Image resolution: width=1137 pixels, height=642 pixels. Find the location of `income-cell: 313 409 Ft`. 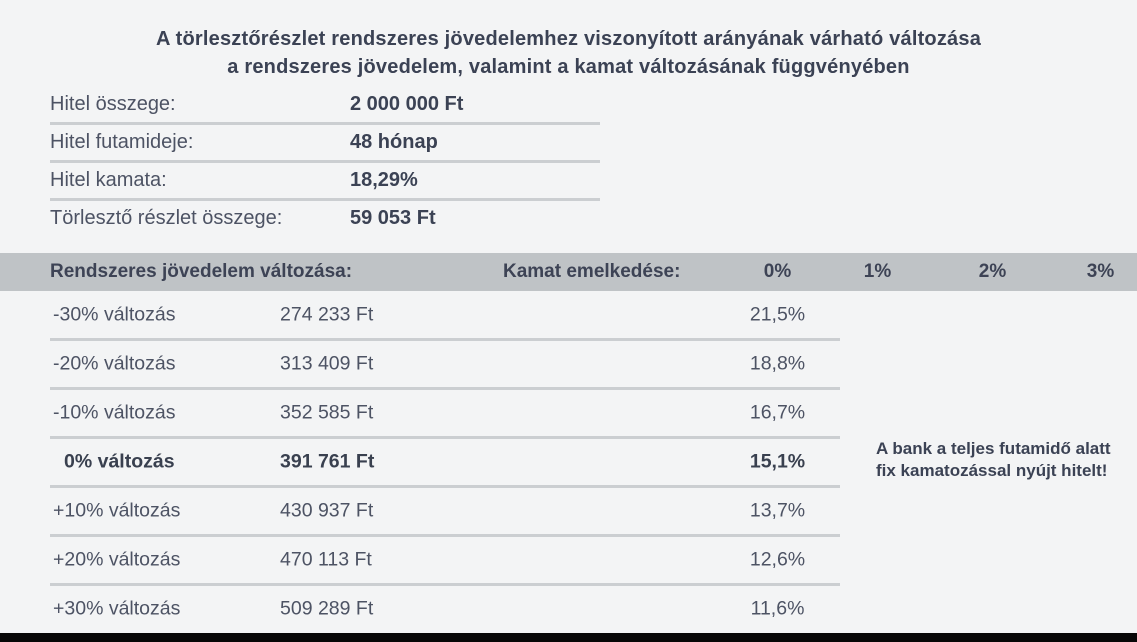

income-cell: 313 409 Ft is located at coordinates (327, 363).